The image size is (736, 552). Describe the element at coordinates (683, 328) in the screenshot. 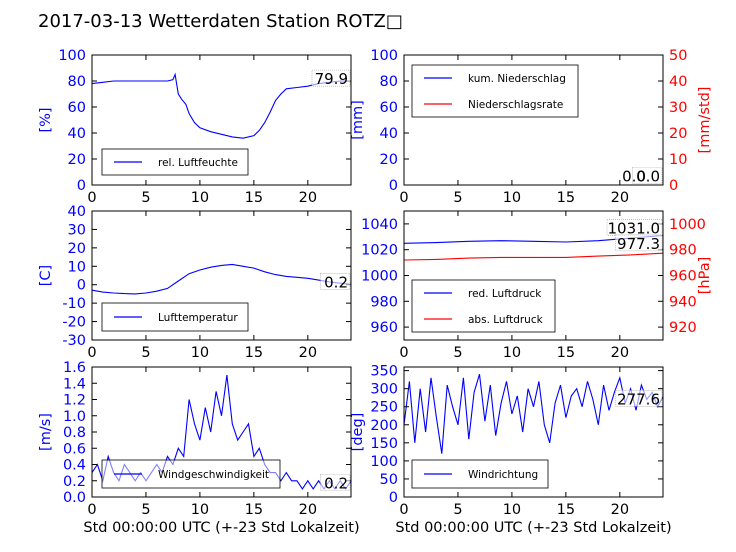

I see `y-tick-label-right: 920` at that location.